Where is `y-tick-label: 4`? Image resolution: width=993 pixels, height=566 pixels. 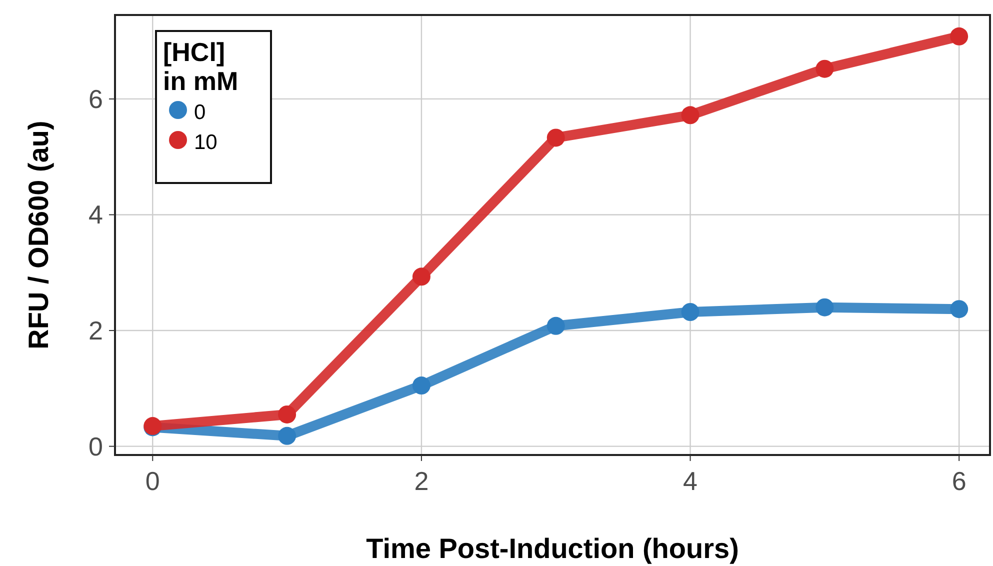 y-tick-label: 4 is located at coordinates (95, 215).